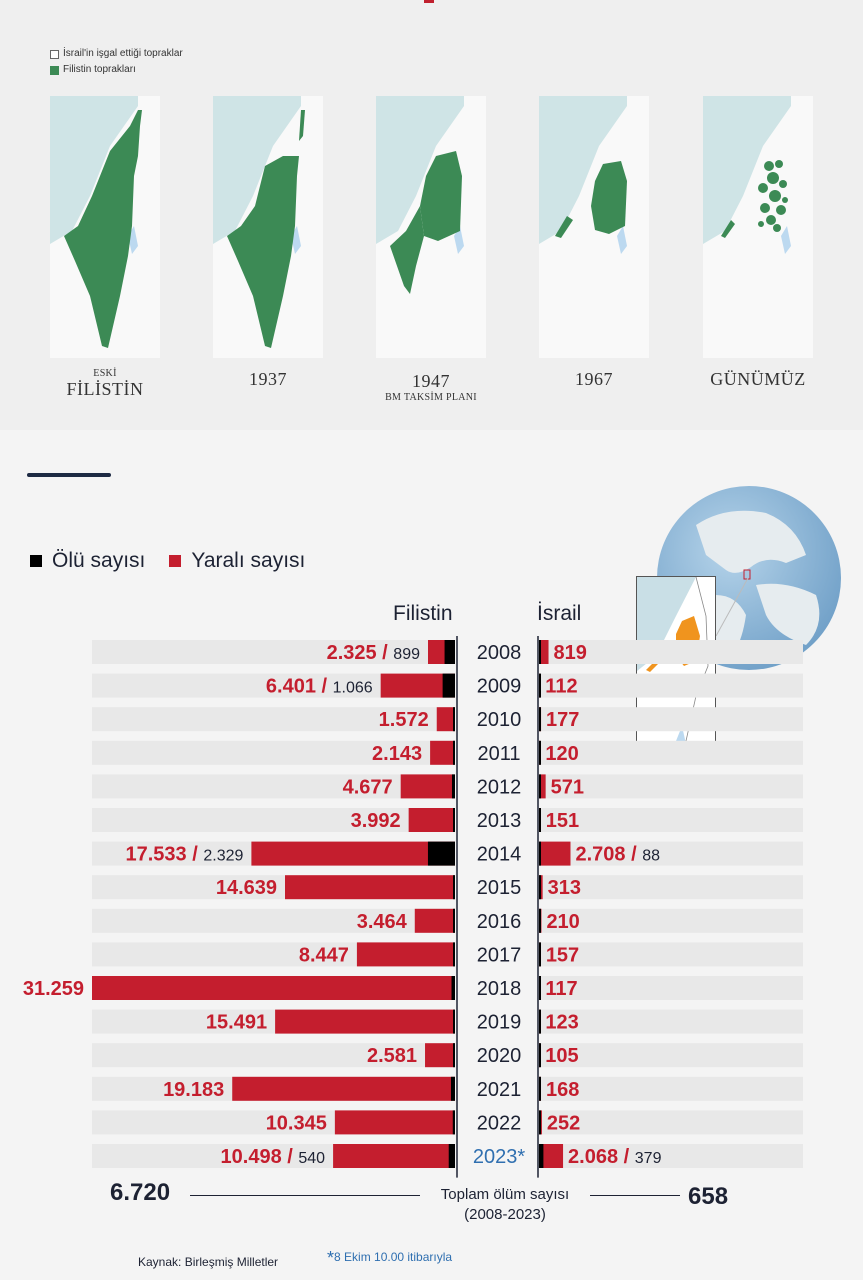 The height and width of the screenshot is (1280, 863). Describe the element at coordinates (299, 687) in the screenshot. I see `injured-value: 6.401 /` at that location.